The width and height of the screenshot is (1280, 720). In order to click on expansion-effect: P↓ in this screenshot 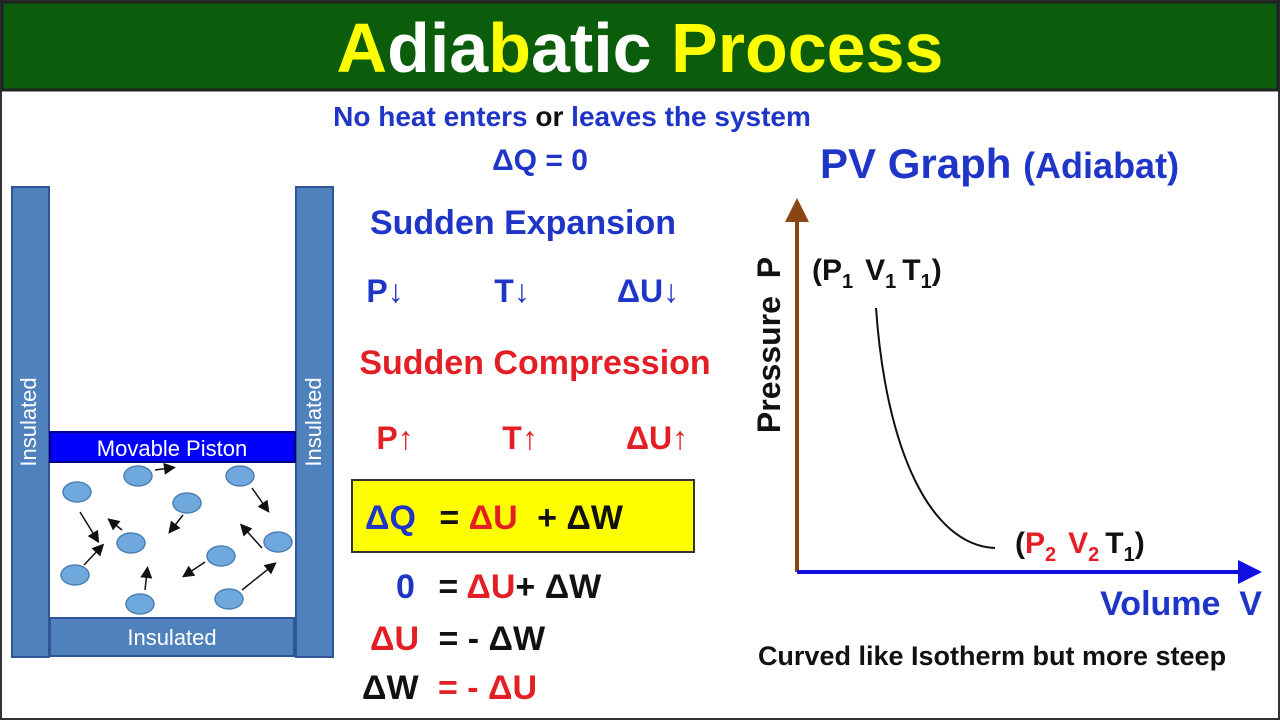, I will do `click(384, 291)`.